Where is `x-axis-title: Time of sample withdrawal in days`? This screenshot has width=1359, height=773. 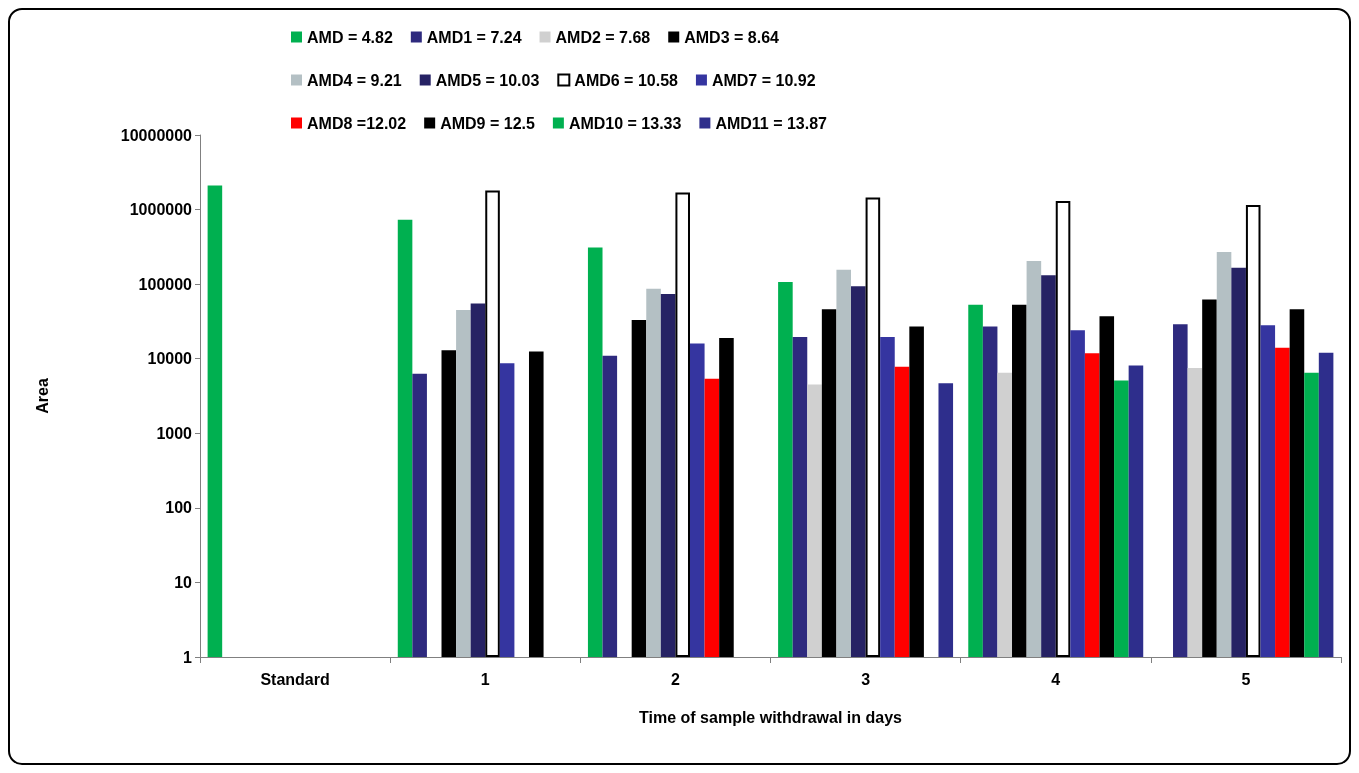 x-axis-title: Time of sample withdrawal in days is located at coordinates (771, 717).